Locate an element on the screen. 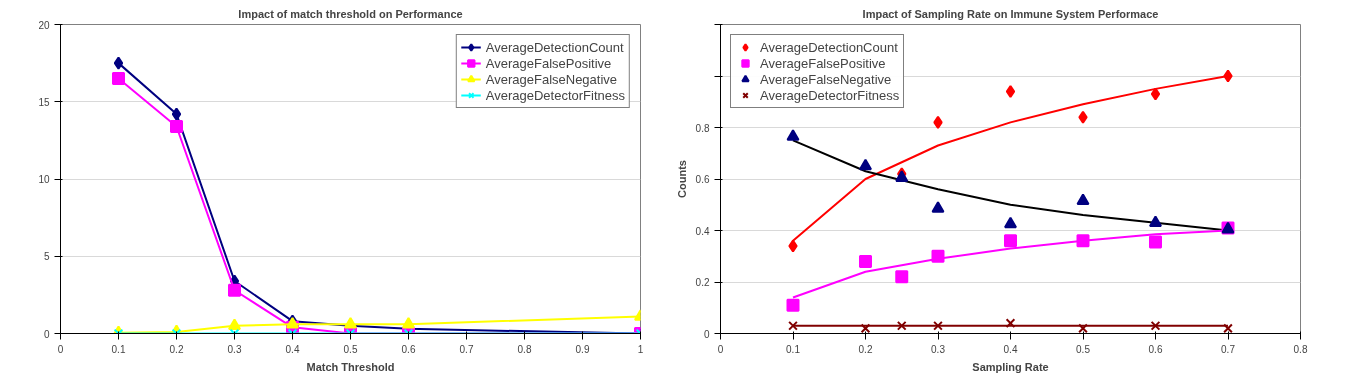 Image resolution: width=1348 pixels, height=386 pixels. x-axis-title: Match Threshold is located at coordinates (350, 366).